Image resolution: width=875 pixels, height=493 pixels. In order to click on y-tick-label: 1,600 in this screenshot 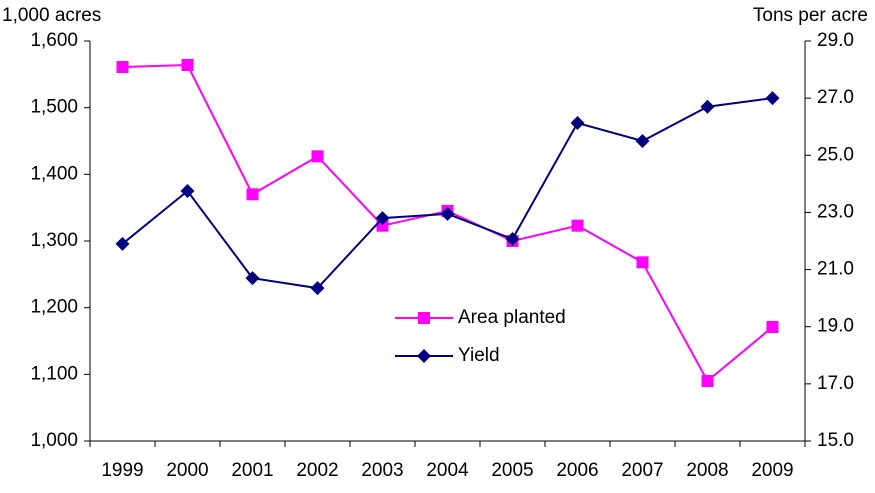, I will do `click(54, 40)`.